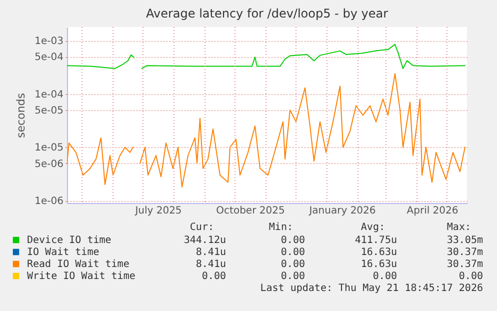 The height and width of the screenshot is (311, 497). What do you see at coordinates (69, 240) in the screenshot?
I see `legend-label: Device IO time` at bounding box center [69, 240].